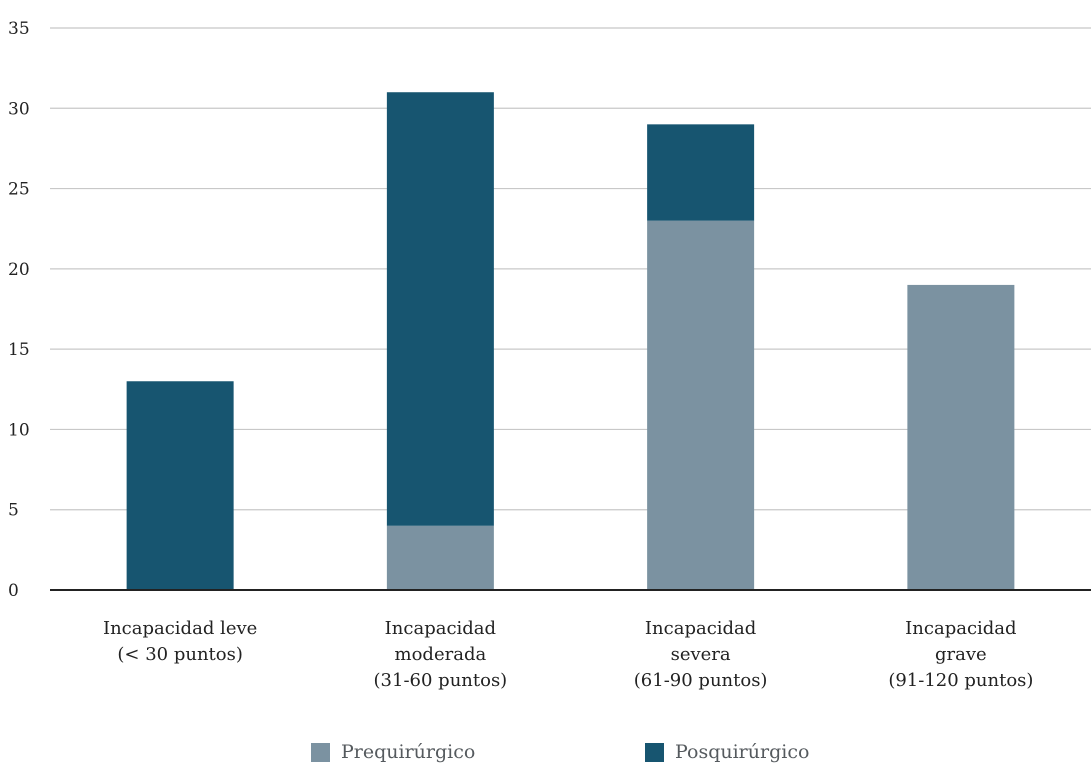  I want to click on x-category-label-line: (61-90 puntos), so click(701, 680).